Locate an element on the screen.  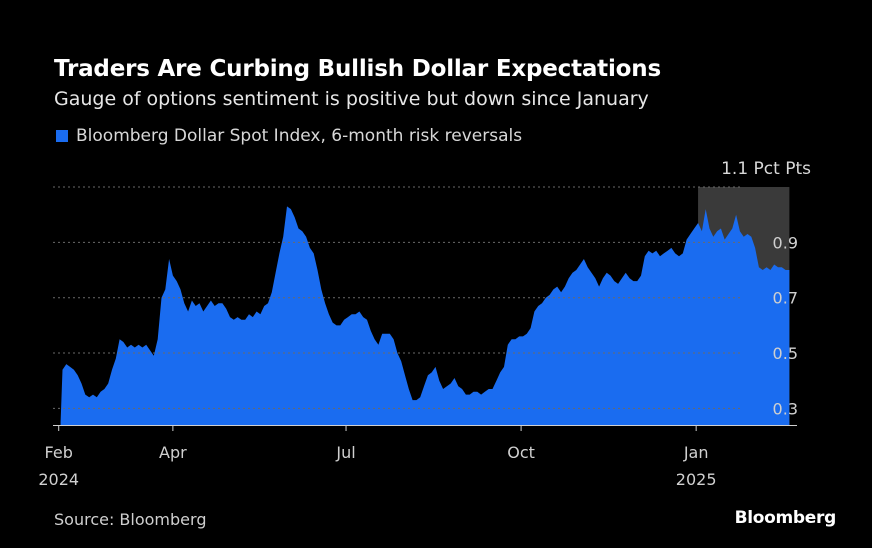
y-unit-label: 1.1 Pct Pts is located at coordinates (766, 169).